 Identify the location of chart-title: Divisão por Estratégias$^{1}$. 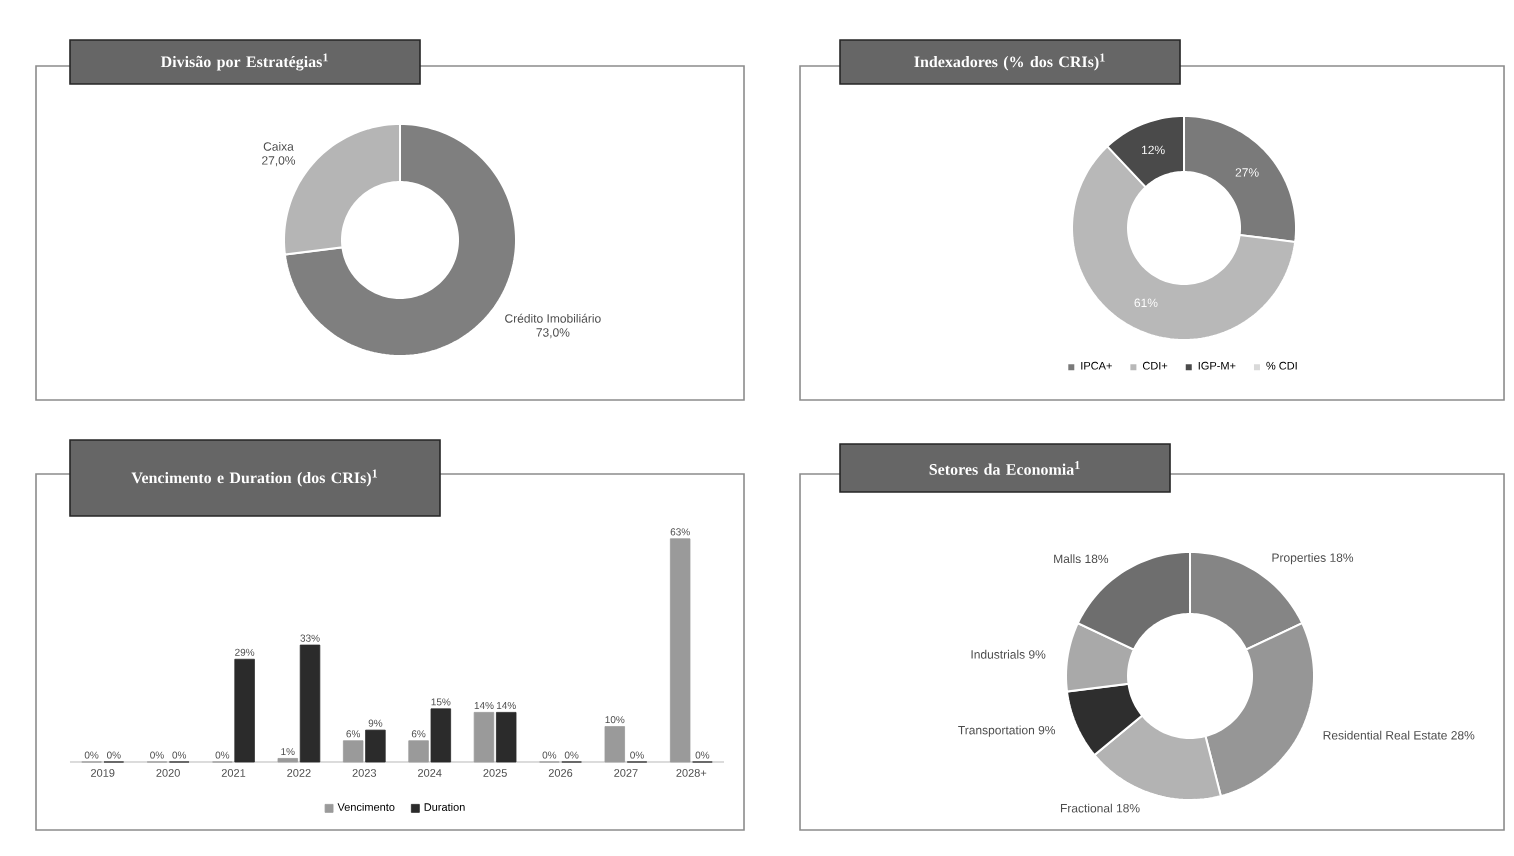
(244, 62).